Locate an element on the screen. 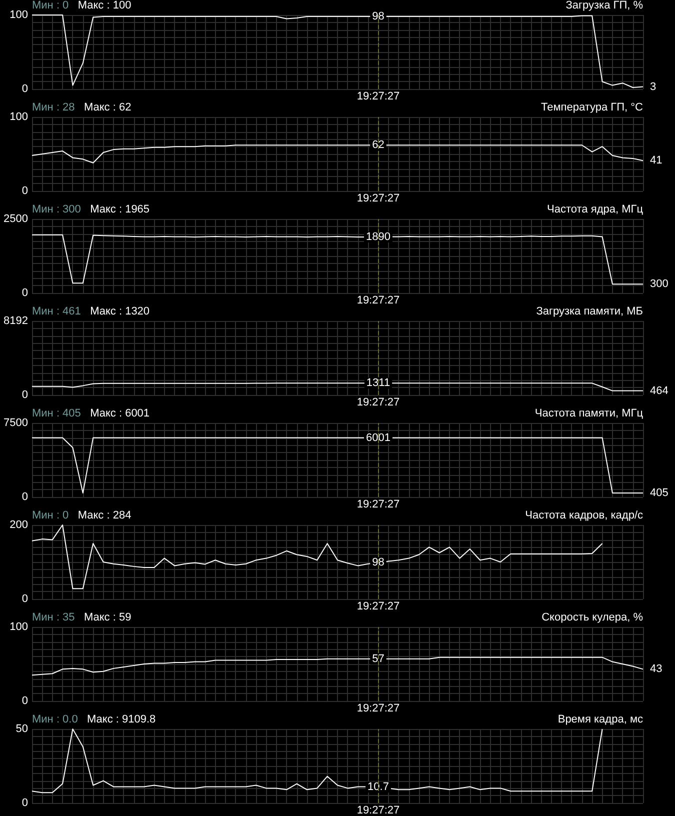 Image resolution: width=675 pixels, height=816 pixels. data-label: 300 is located at coordinates (659, 284).